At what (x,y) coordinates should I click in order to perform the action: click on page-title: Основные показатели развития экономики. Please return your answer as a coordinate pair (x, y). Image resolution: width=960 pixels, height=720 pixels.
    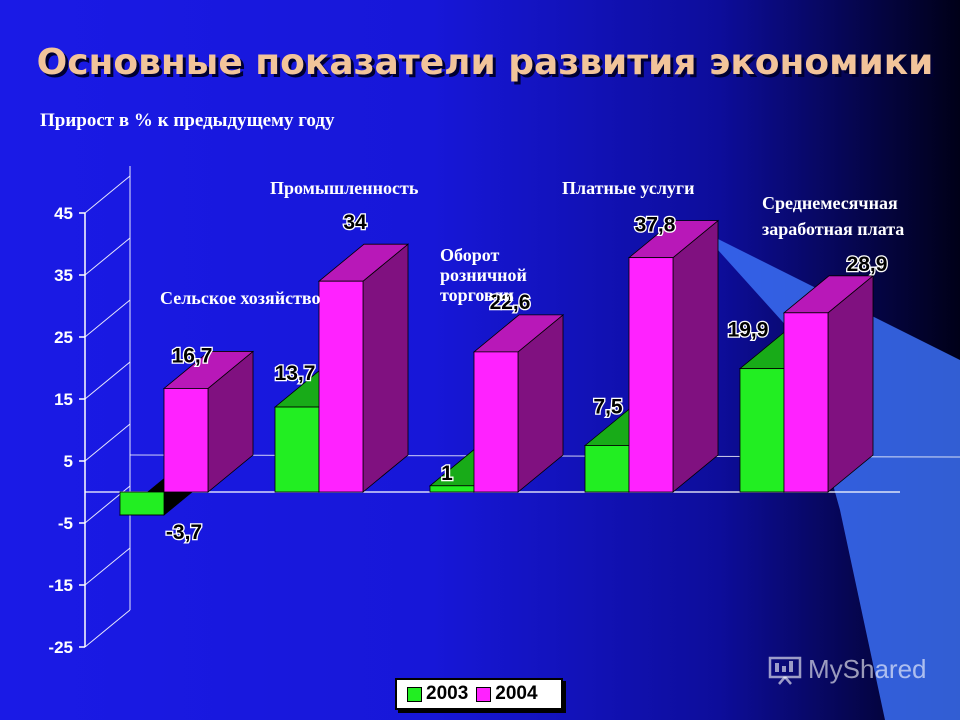
    Looking at the image, I should click on (485, 62).